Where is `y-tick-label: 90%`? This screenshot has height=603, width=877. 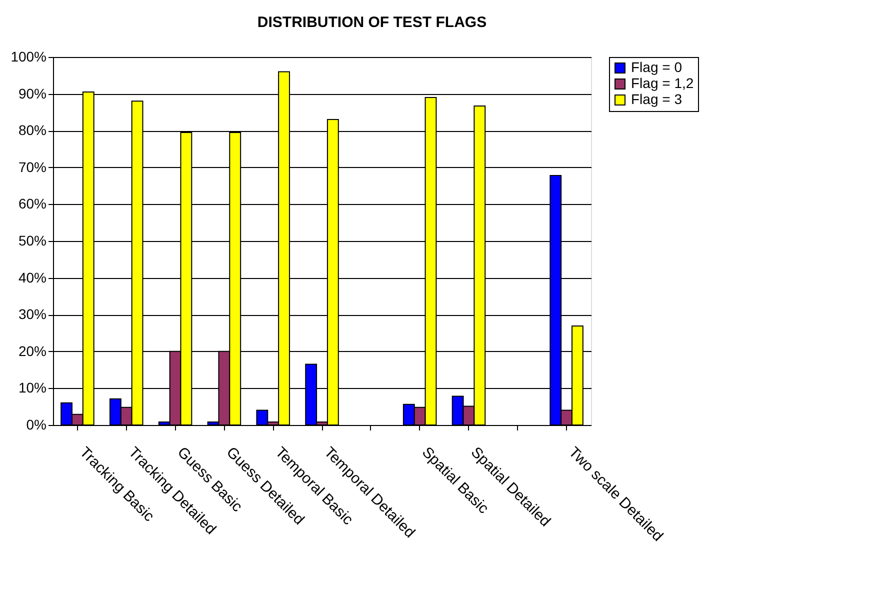 y-tick-label: 90% is located at coordinates (32, 93).